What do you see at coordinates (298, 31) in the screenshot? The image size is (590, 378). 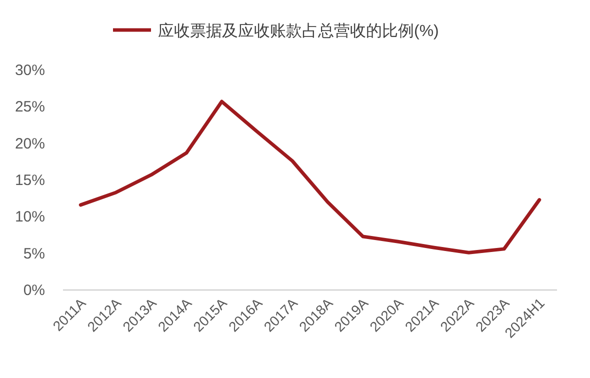 I see `legend-label: 应收票据及应收账款占总营收的比例(%)` at bounding box center [298, 31].